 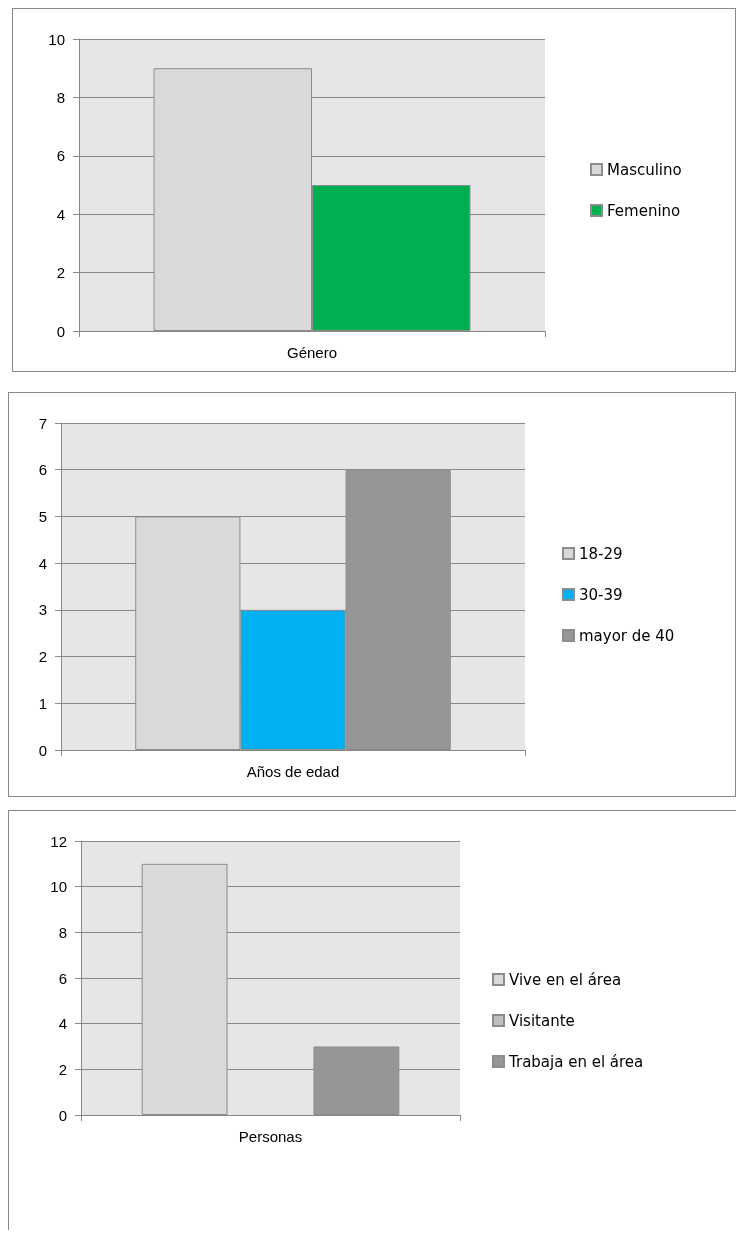 I want to click on legend-label: 30-39, so click(x=601, y=594).